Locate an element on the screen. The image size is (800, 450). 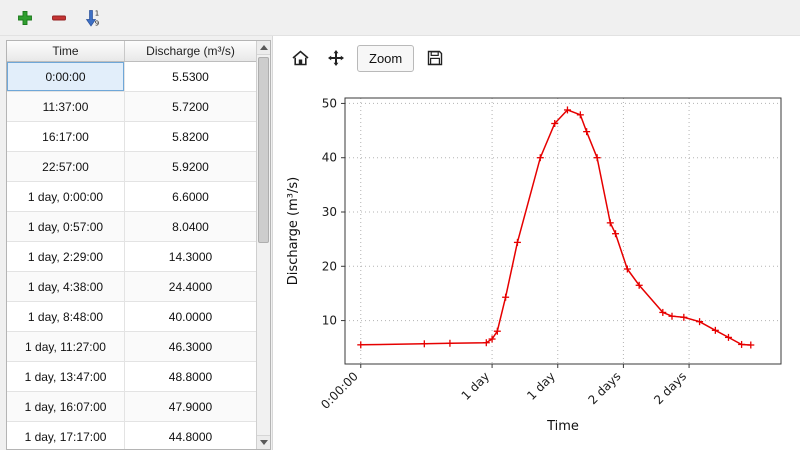
time-cell: 1 day, 13:47:00 is located at coordinates (66, 377).